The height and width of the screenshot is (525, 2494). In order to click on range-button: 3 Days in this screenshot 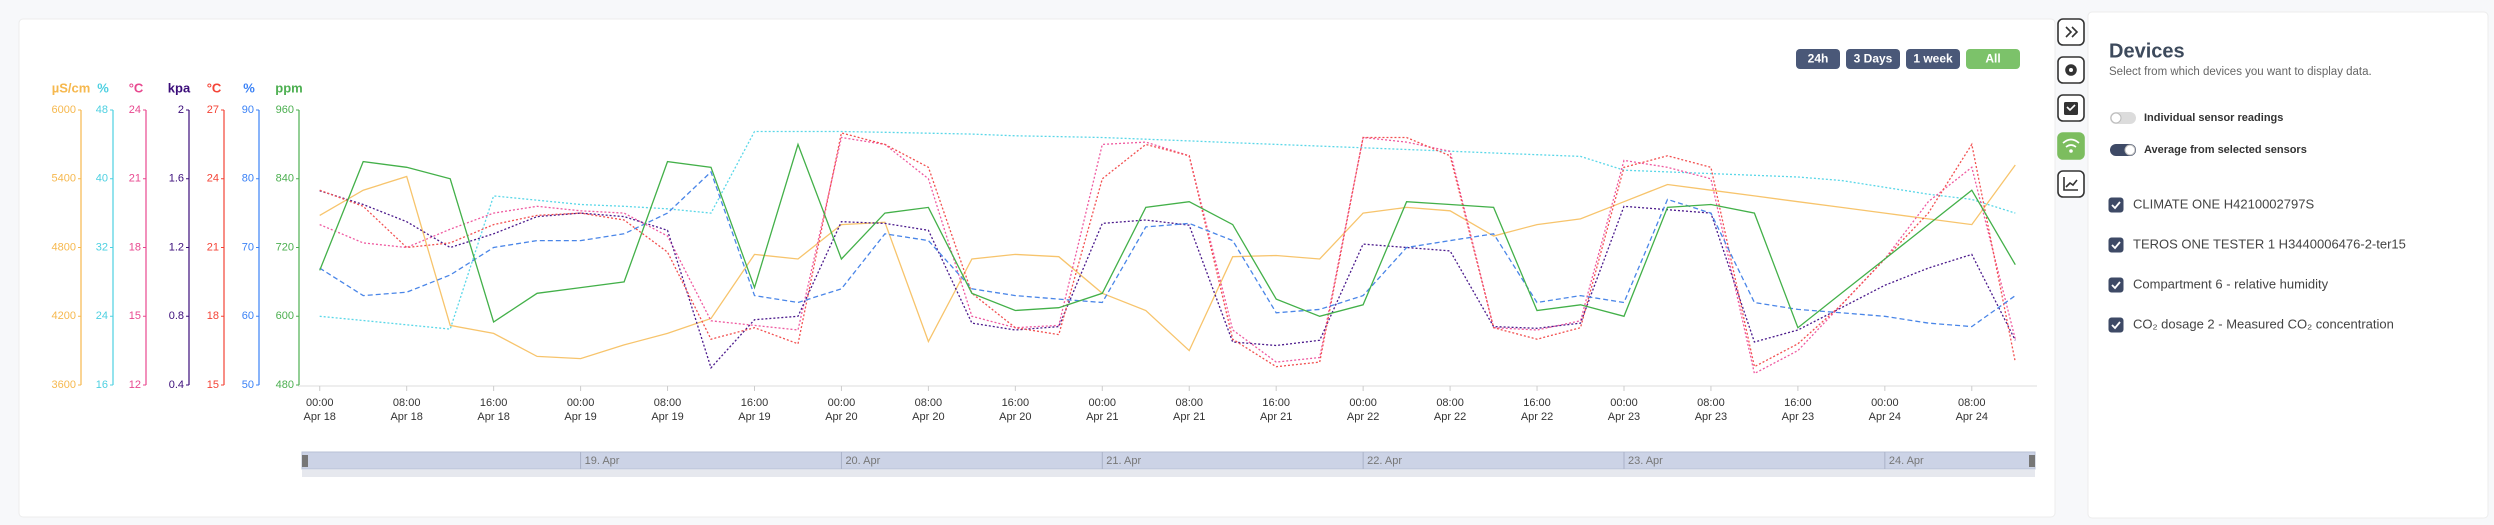, I will do `click(1873, 59)`.